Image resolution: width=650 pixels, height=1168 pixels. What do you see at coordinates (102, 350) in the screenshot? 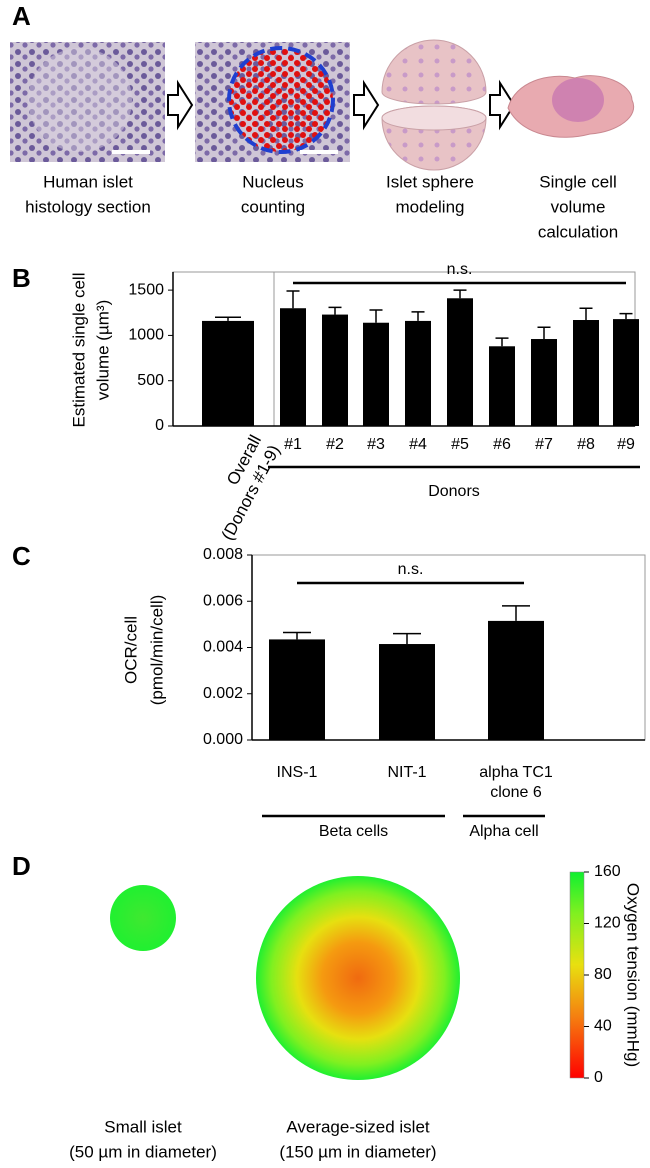
I see `y-axis-label: volume (µm³)` at bounding box center [102, 350].